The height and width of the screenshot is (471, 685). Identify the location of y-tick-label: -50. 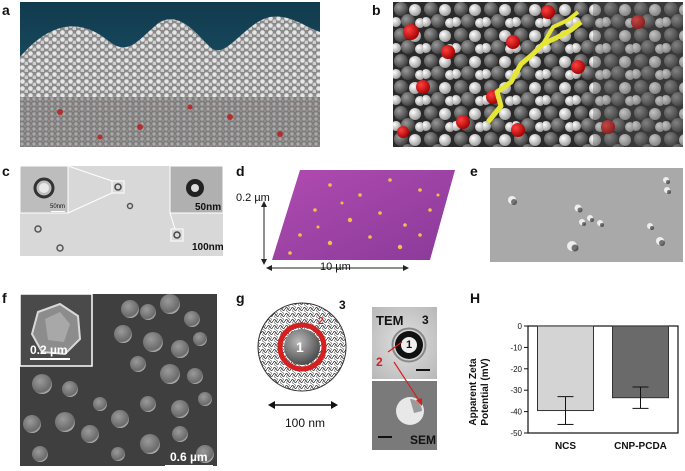
(516, 433).